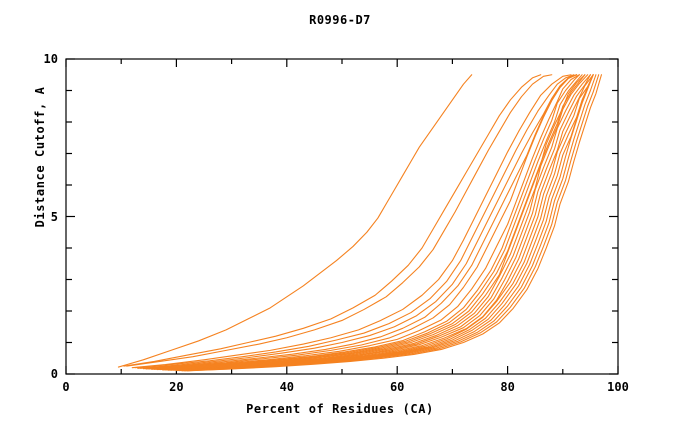  What do you see at coordinates (340, 20) in the screenshot?
I see `chart-title: R0996-D7` at bounding box center [340, 20].